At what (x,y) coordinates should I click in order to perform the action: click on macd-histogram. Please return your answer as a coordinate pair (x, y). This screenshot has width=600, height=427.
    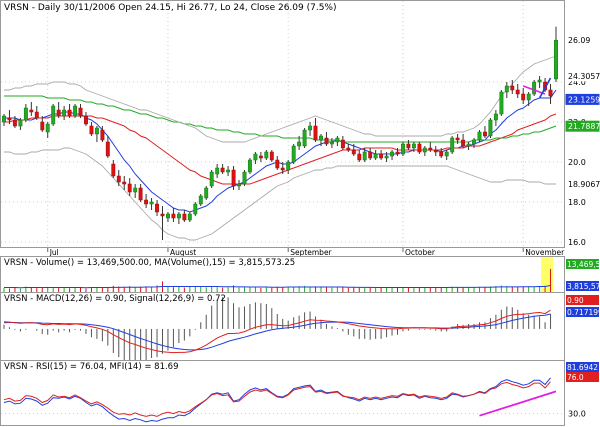
    Looking at the image, I should click on (277, 330).